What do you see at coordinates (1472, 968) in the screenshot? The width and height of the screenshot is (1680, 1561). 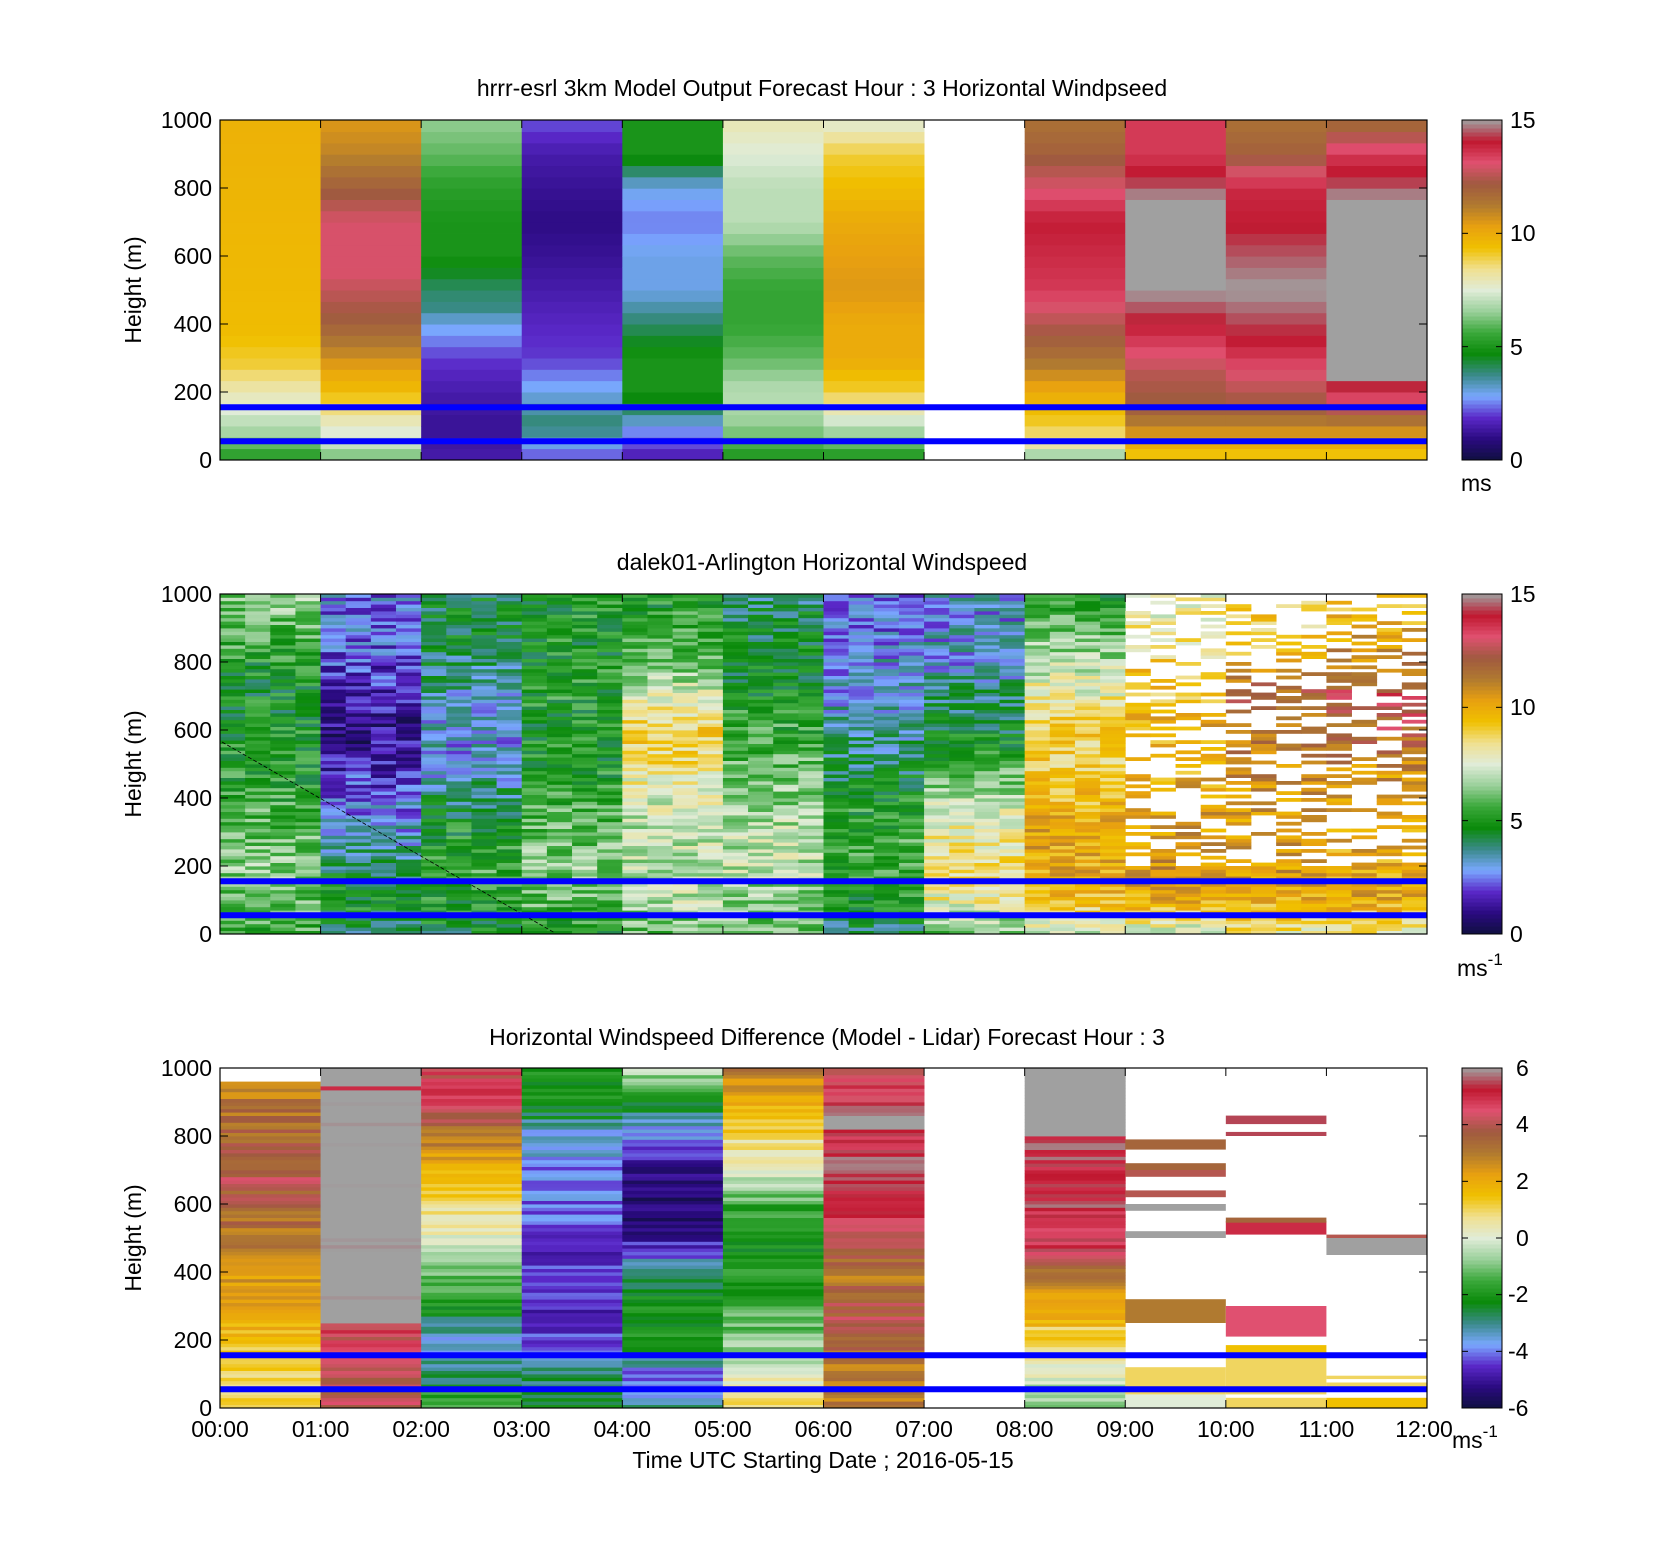 I see `cbar-unit-base: ms` at bounding box center [1472, 968].